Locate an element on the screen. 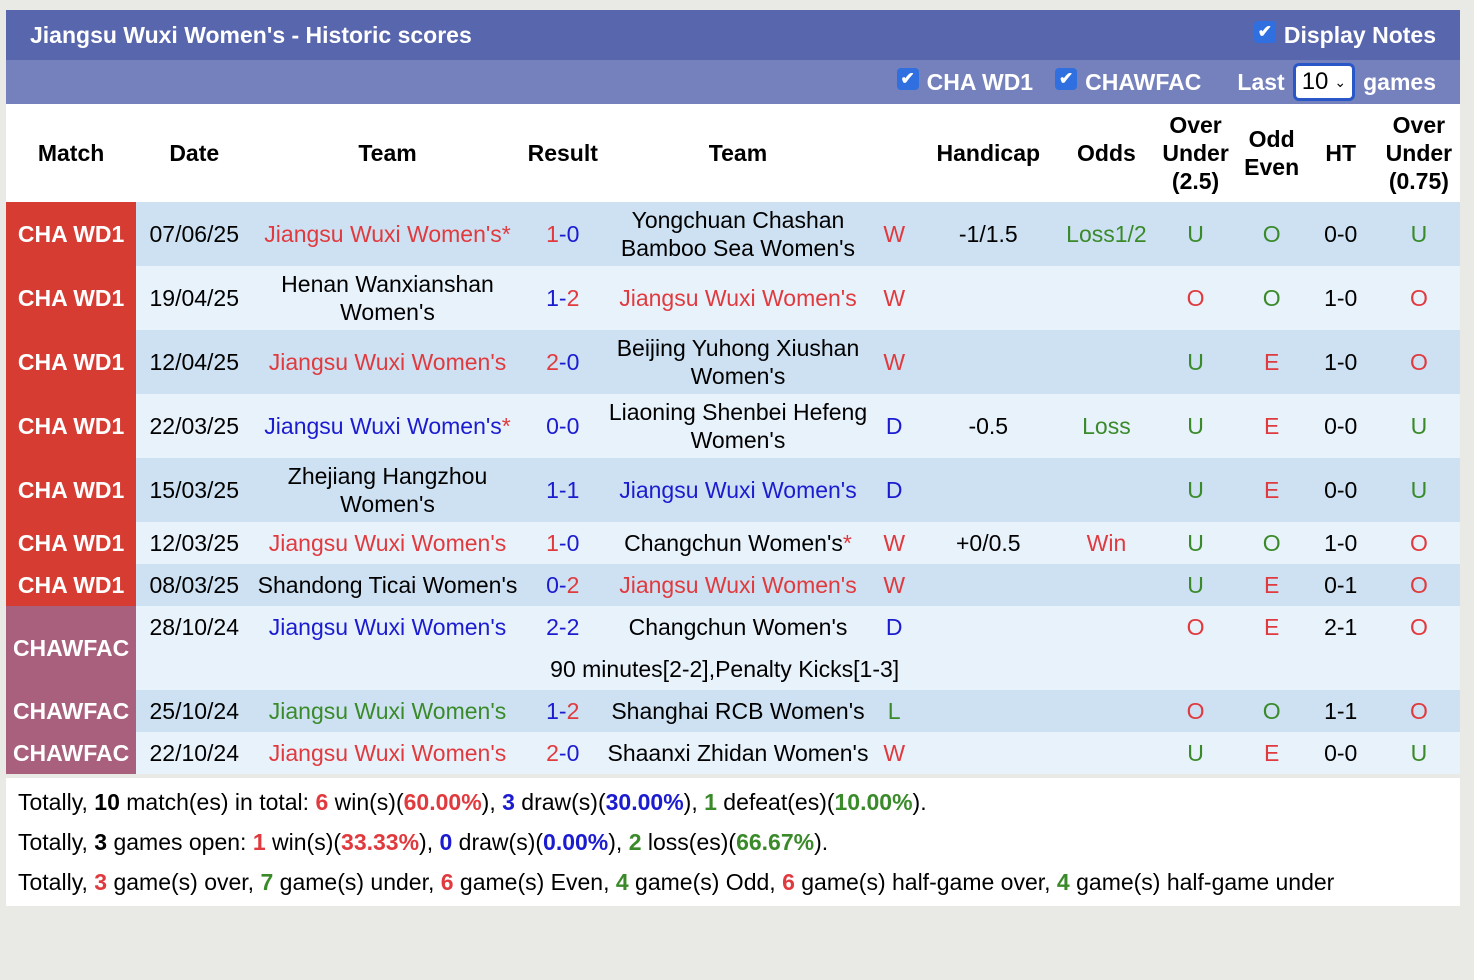  summary-segment: 6 is located at coordinates (322, 802).